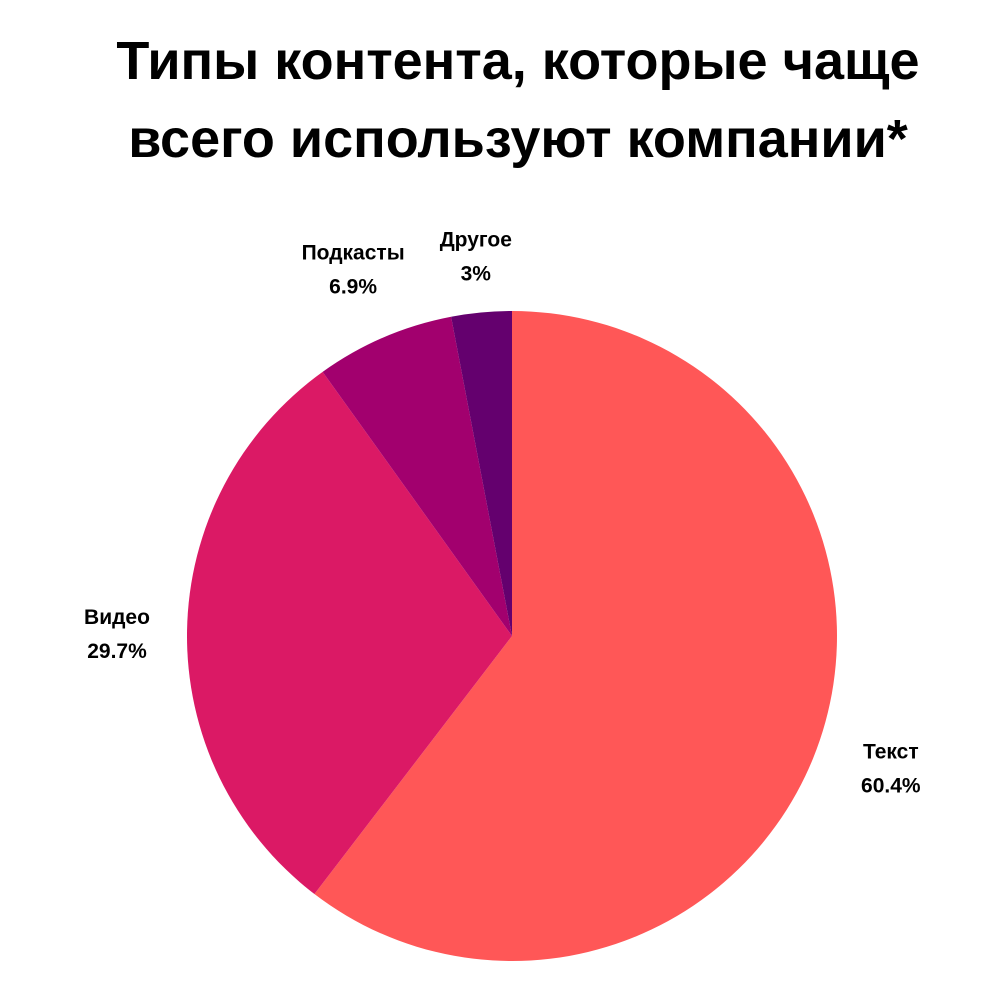 The width and height of the screenshot is (1000, 1000). I want to click on chart-title-line-1: Типы контента, которые чаще, so click(518, 61).